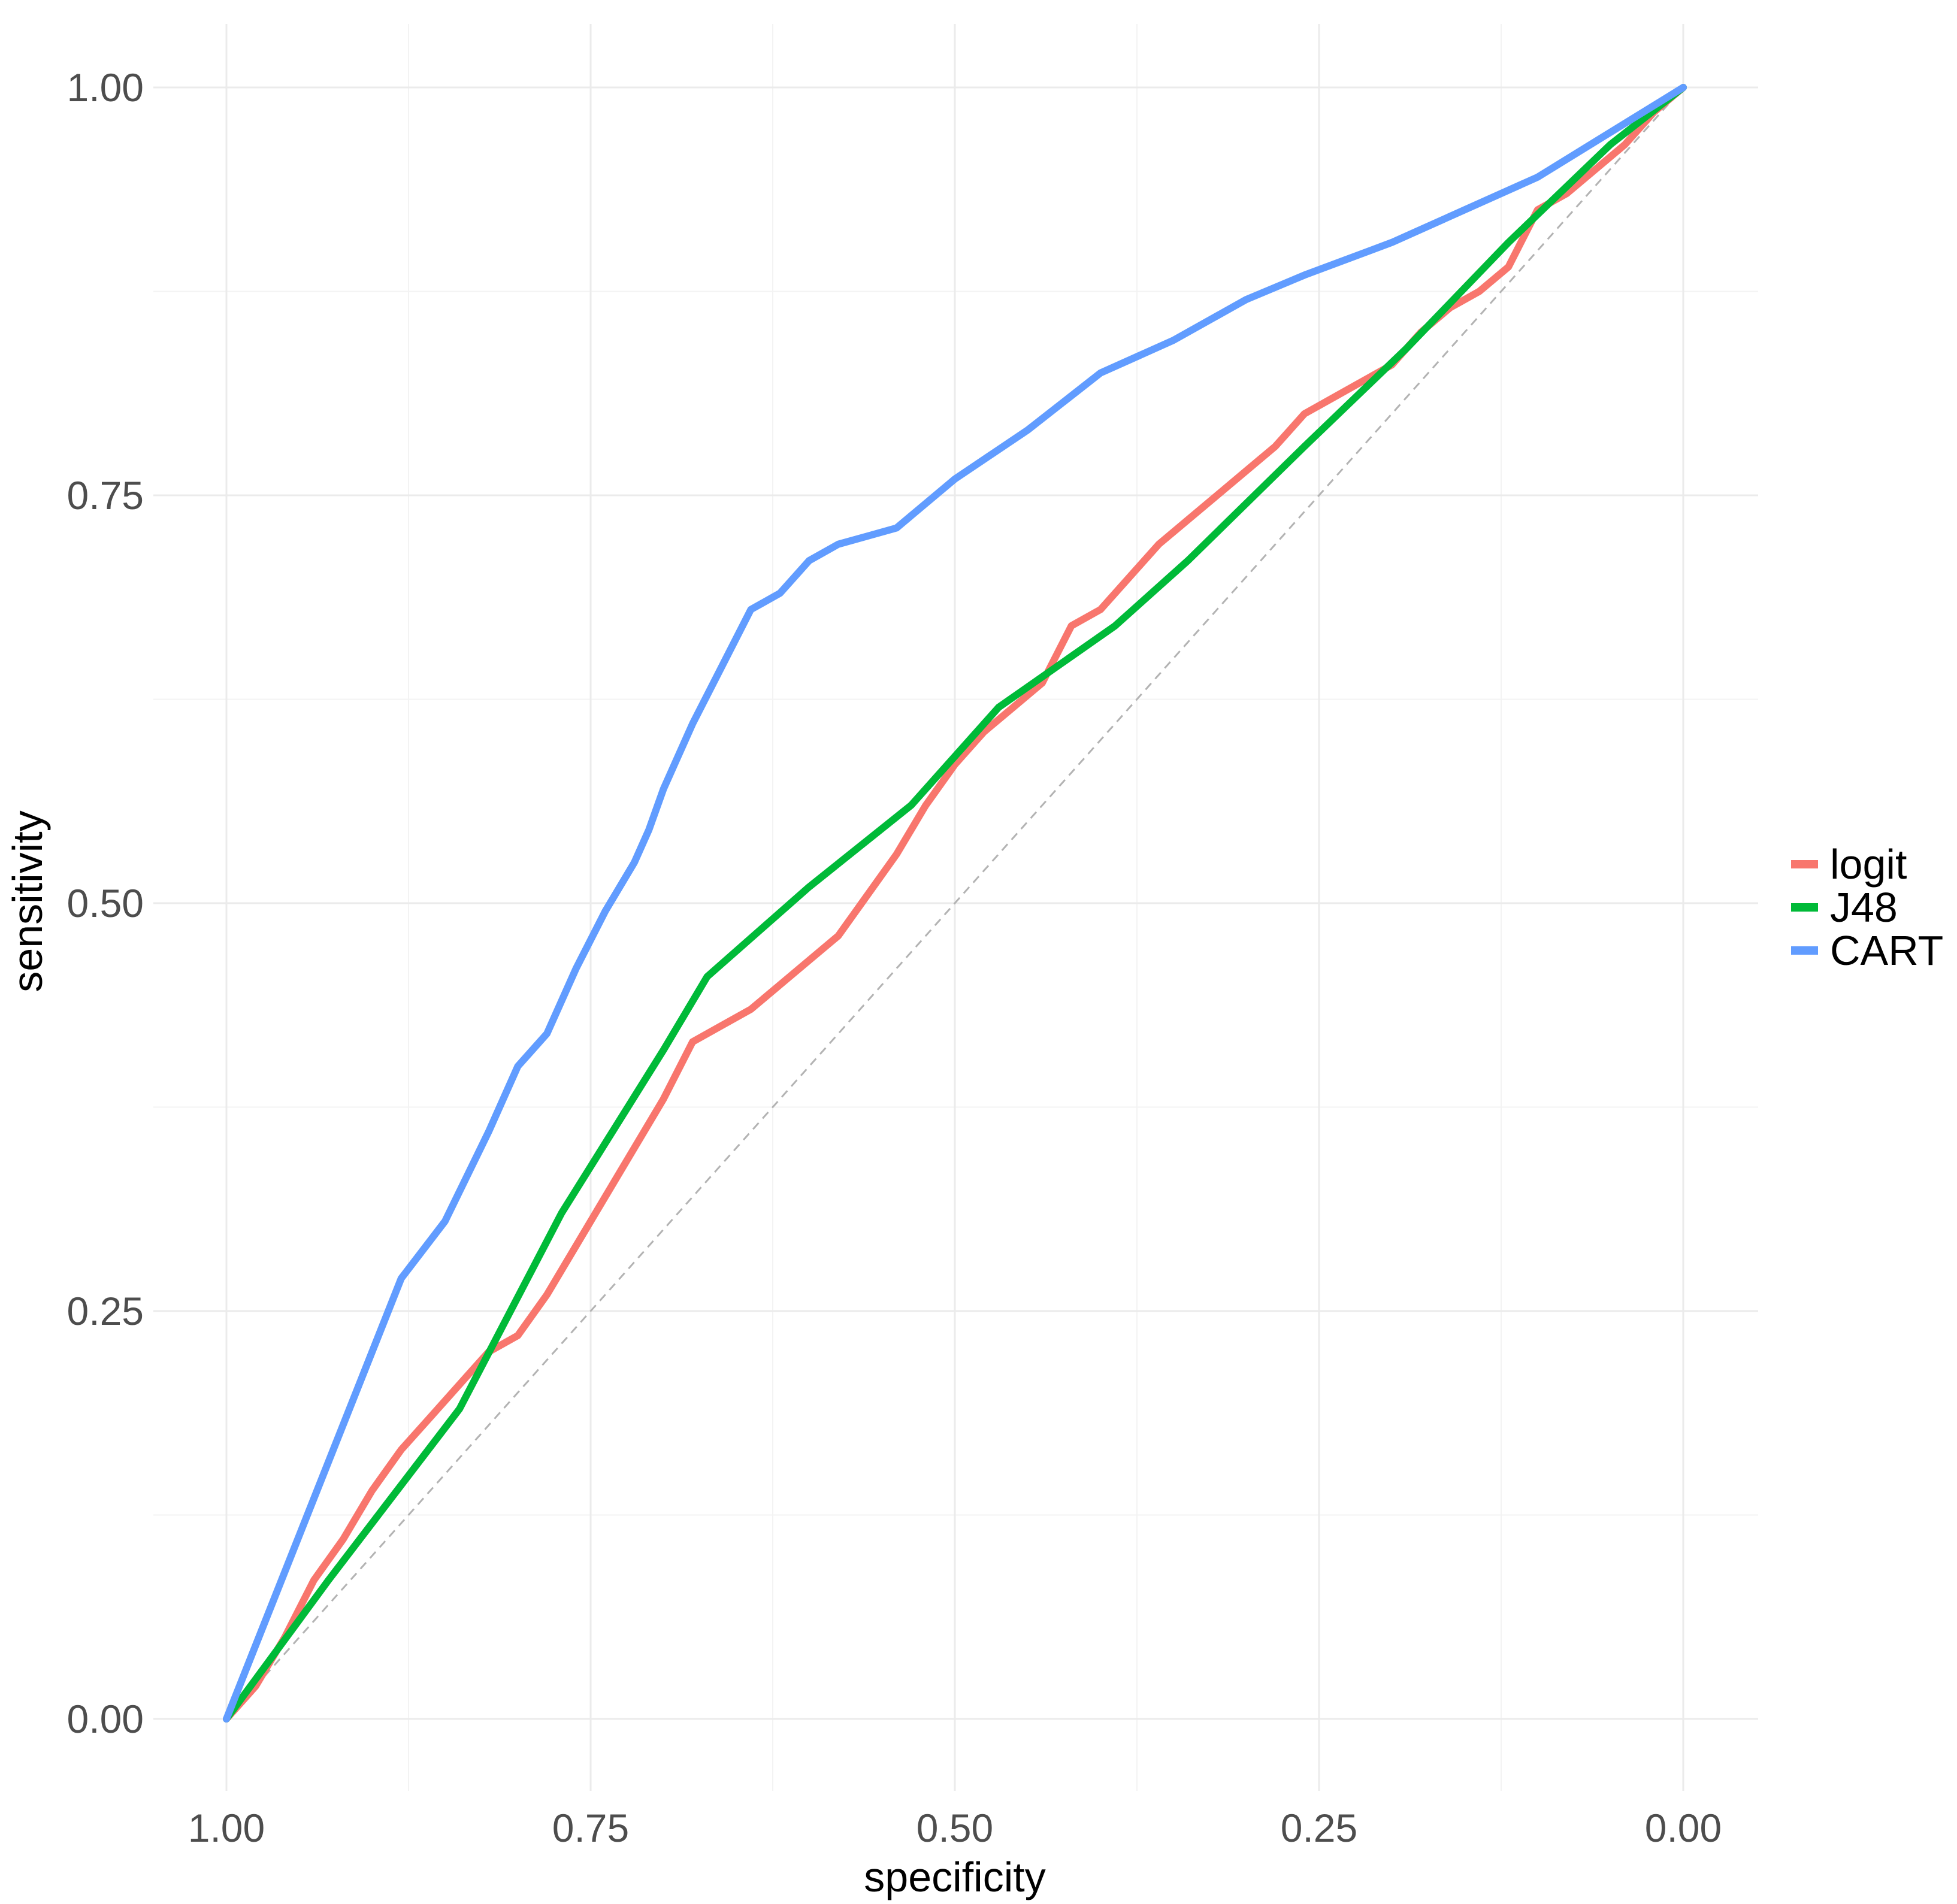  I want to click on x-axis-title: specificity, so click(954, 1877).